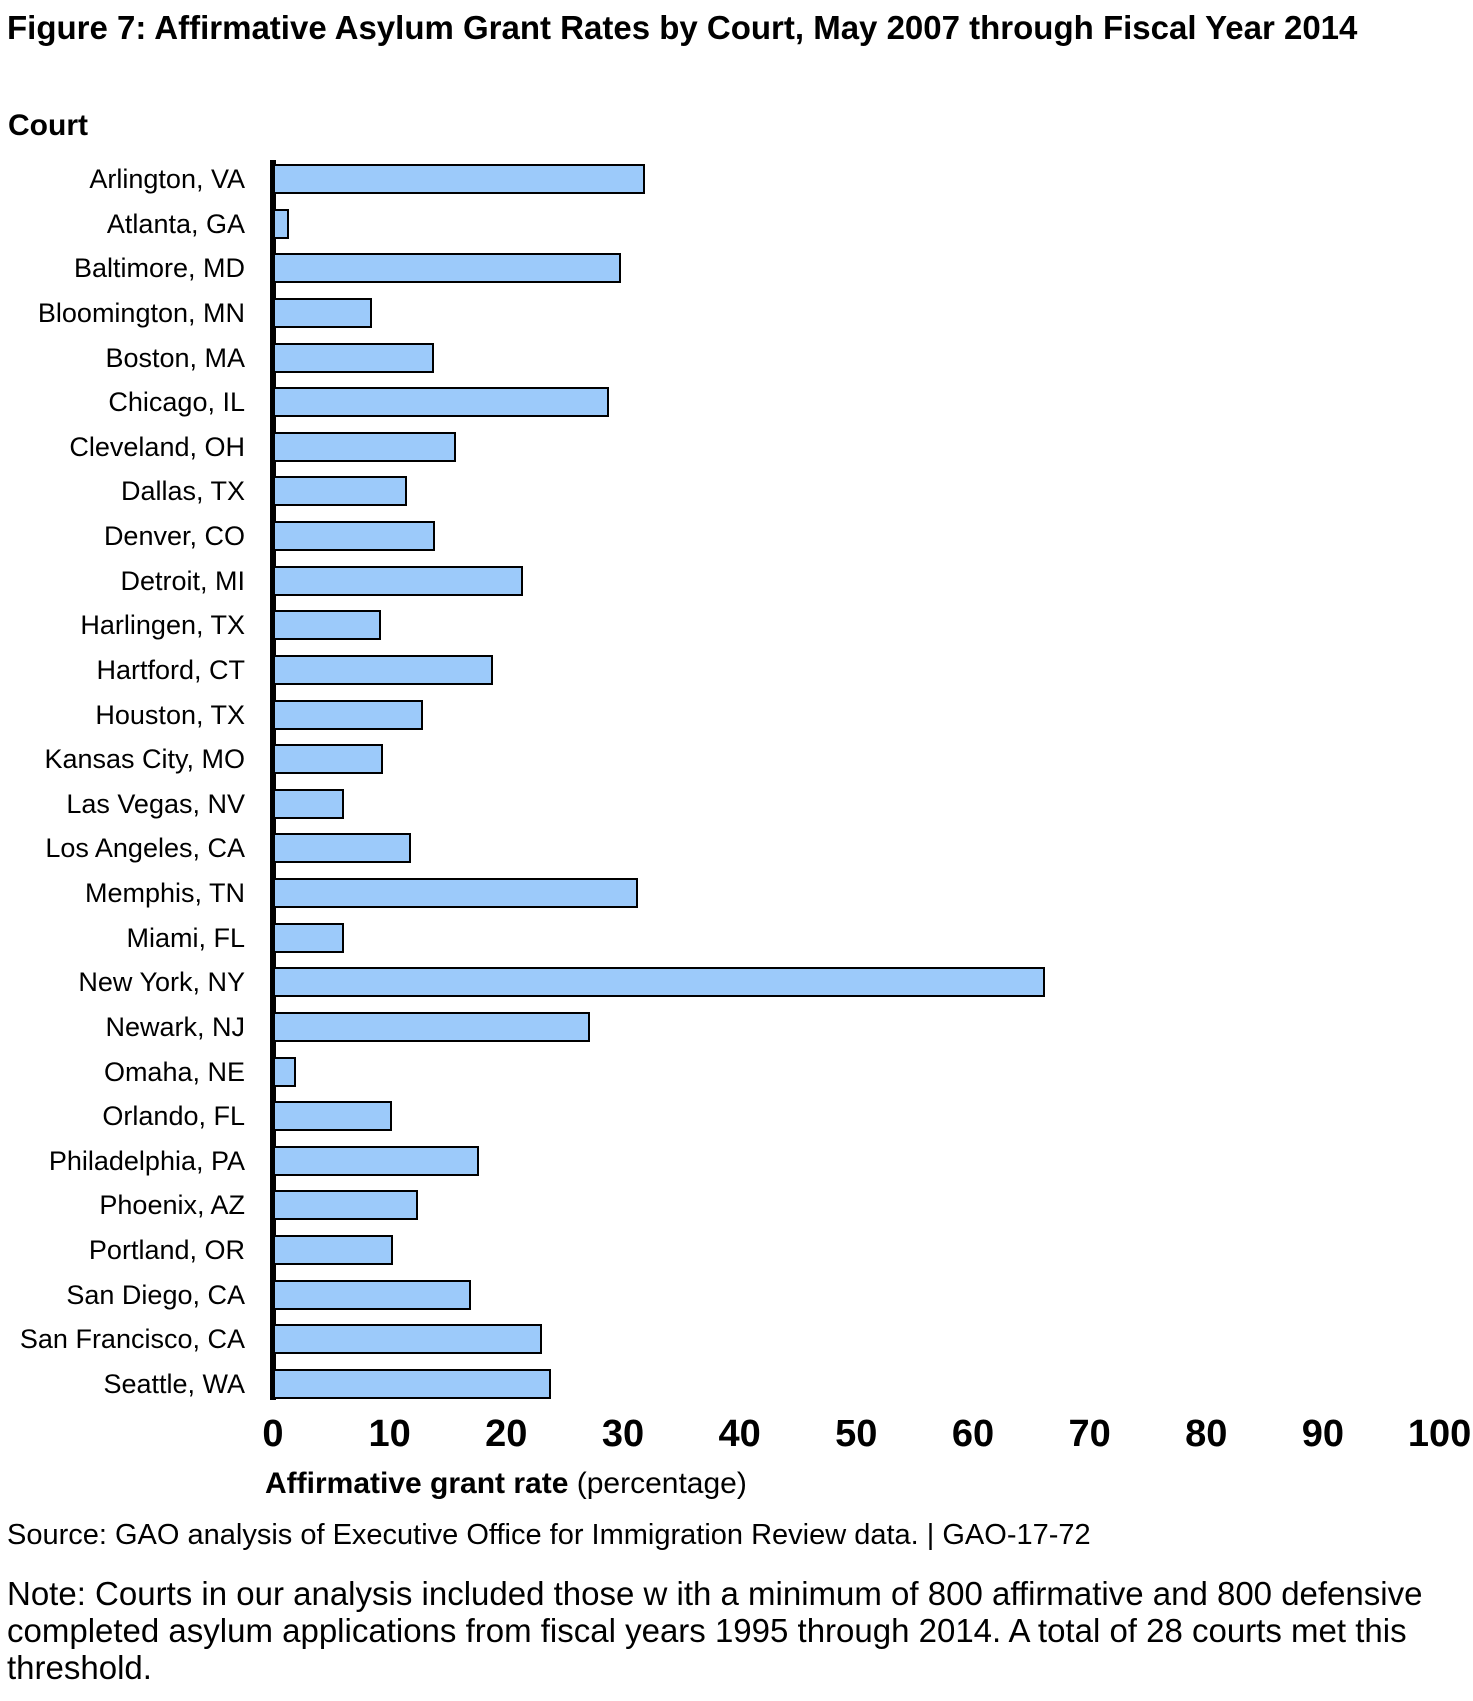 This screenshot has width=1473, height=1701. I want to click on court-label: Los Angeles, CA, so click(145, 848).